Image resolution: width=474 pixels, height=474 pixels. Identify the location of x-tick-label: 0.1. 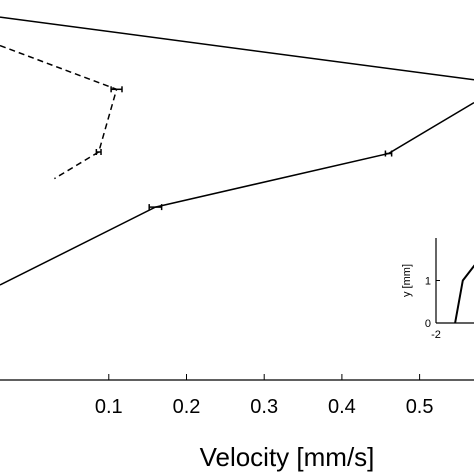
(109, 407).